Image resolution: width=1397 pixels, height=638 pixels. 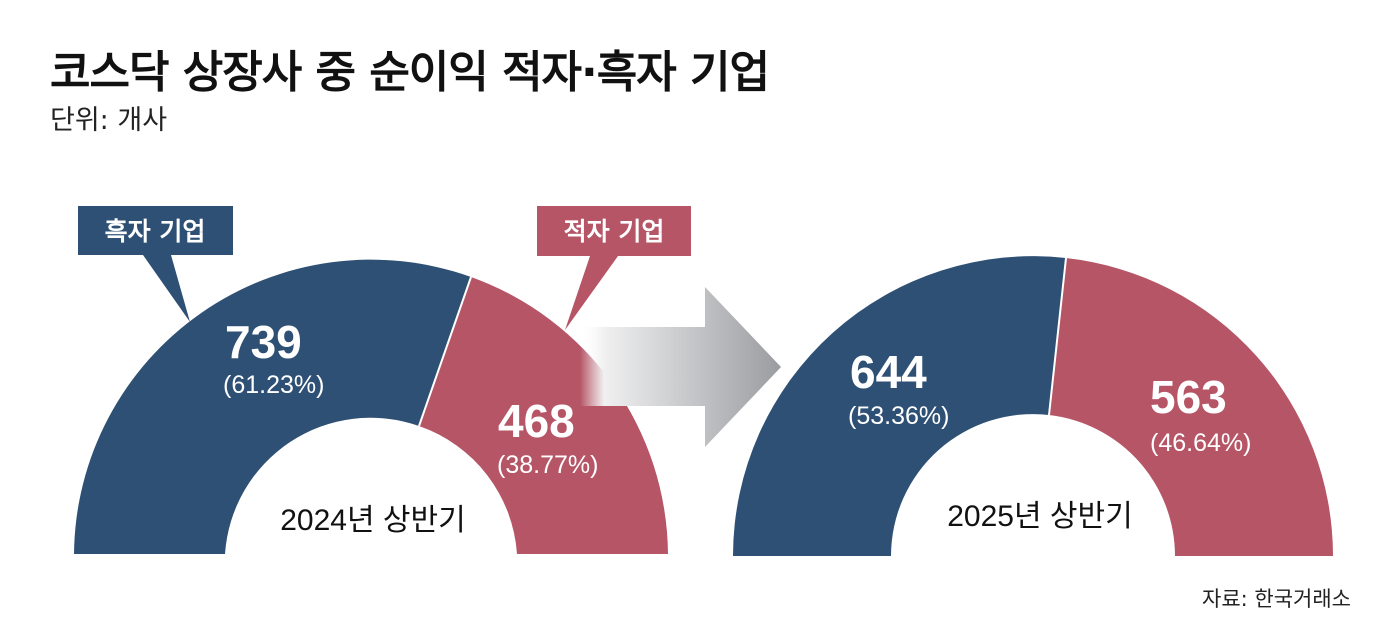 What do you see at coordinates (1276, 599) in the screenshot?
I see `source-note: 자료: 한국거래소` at bounding box center [1276, 599].